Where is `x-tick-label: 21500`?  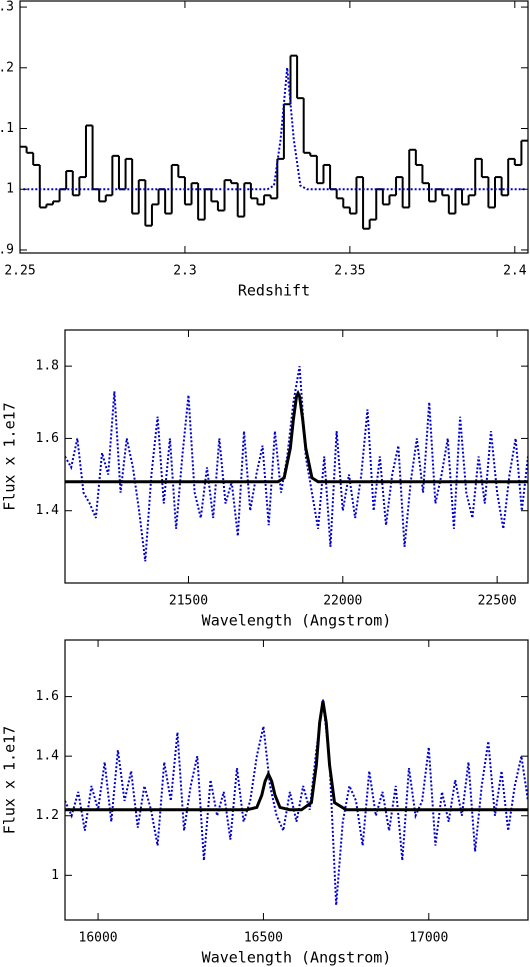
x-tick-label: 21500 is located at coordinates (188, 601).